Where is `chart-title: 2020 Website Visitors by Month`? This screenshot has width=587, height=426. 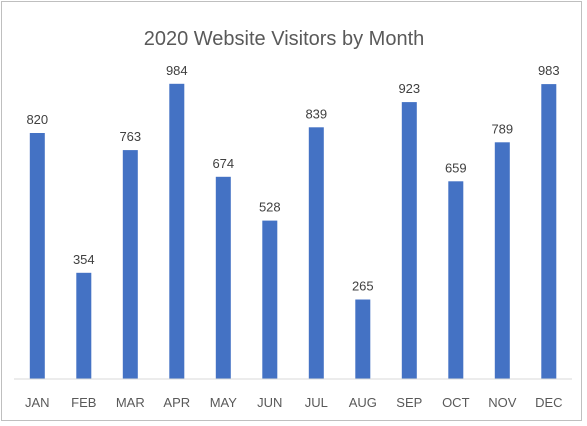
chart-title: 2020 Website Visitors by Month is located at coordinates (284, 39).